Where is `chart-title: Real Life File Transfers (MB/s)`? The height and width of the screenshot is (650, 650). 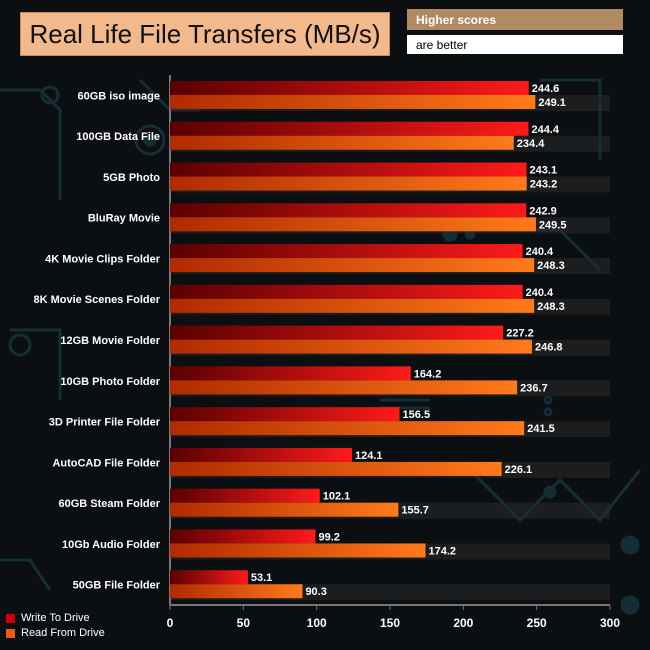 chart-title: Real Life File Transfers (MB/s) is located at coordinates (205, 34).